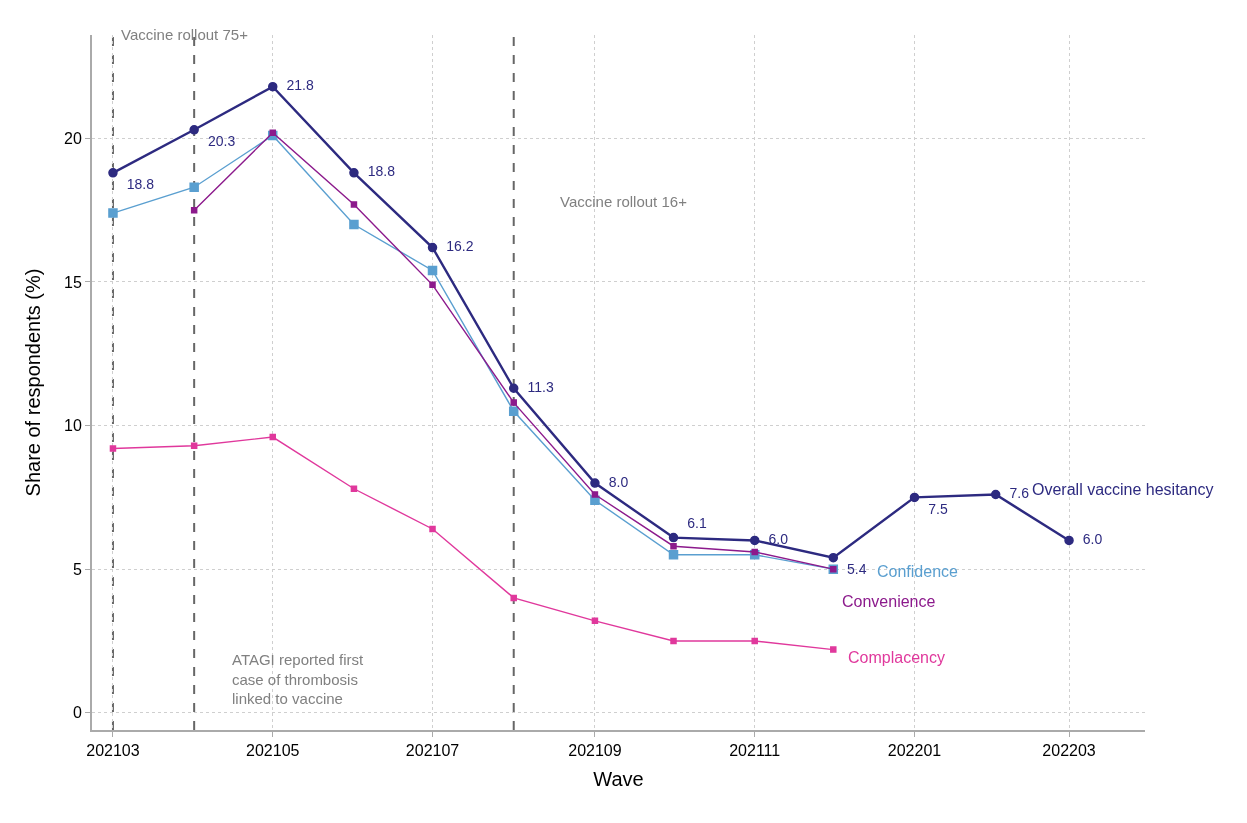 This screenshot has width=1247, height=823. Describe the element at coordinates (624, 201) in the screenshot. I see `ref-line-label: Vaccine rollout 16+` at that location.